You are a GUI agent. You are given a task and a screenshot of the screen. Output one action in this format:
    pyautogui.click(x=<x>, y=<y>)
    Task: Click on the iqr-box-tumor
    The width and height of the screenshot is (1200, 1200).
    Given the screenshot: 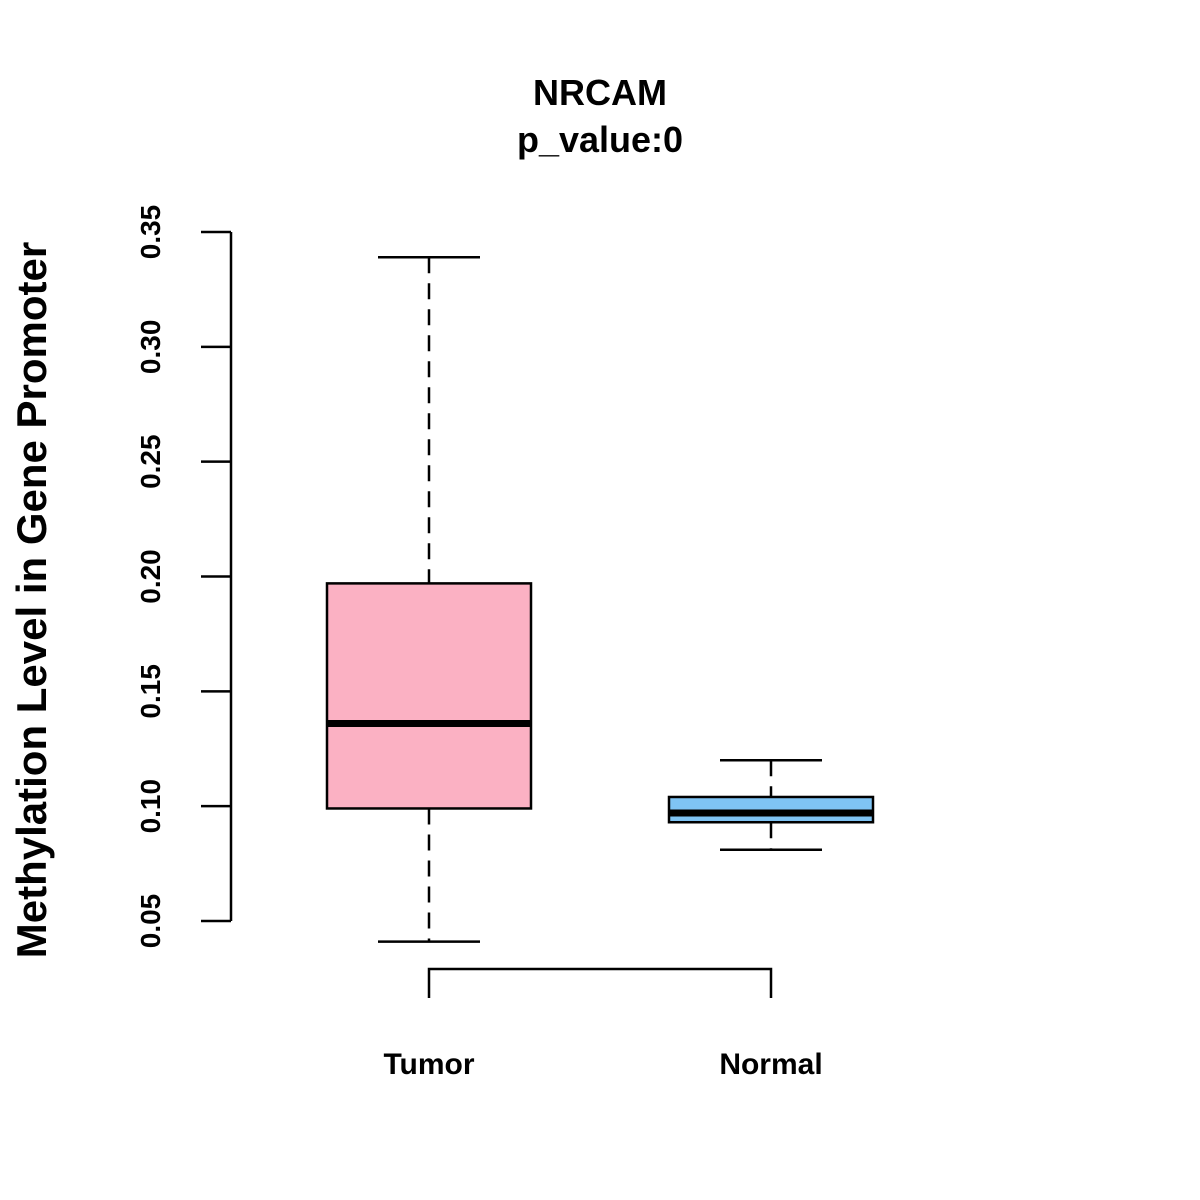 What is the action you would take?
    pyautogui.click(x=429, y=696)
    